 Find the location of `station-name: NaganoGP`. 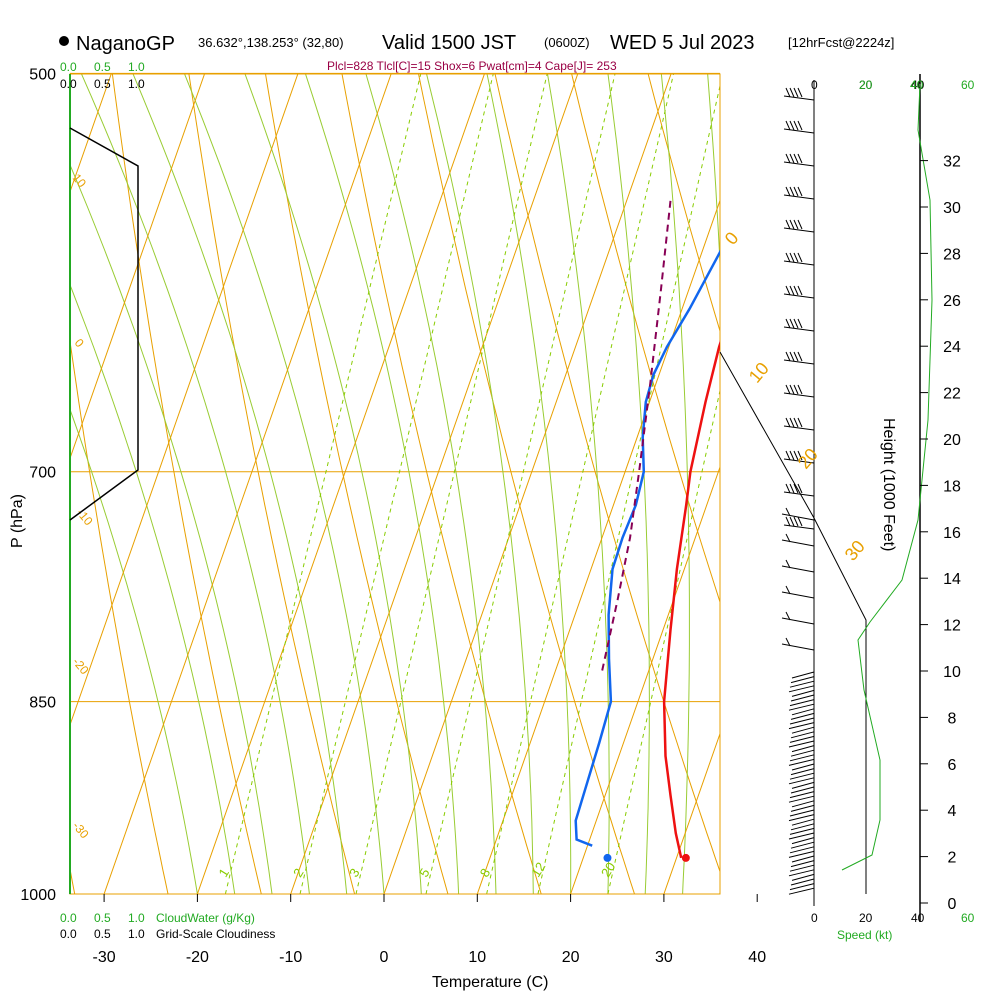

station-name: NaganoGP is located at coordinates (125, 44).